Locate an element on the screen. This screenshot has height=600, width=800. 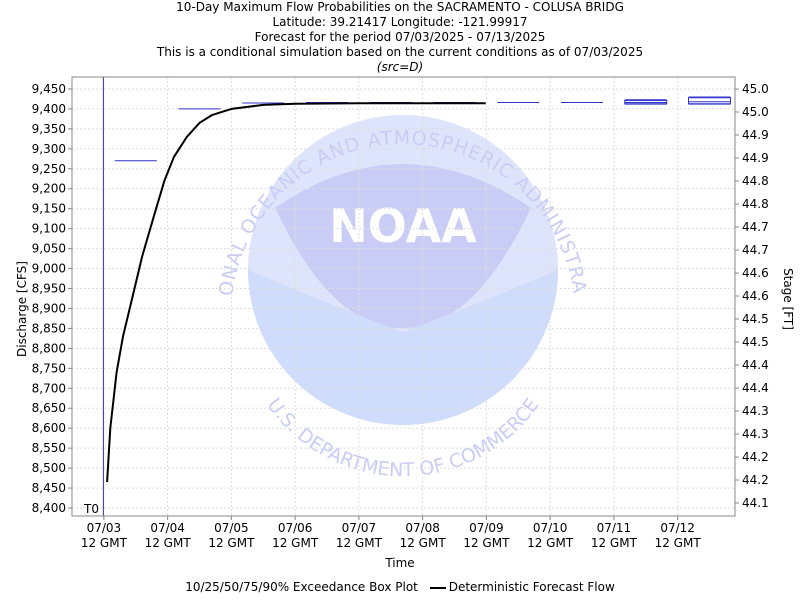
y-tick-label: 8,900 is located at coordinates (49, 308).